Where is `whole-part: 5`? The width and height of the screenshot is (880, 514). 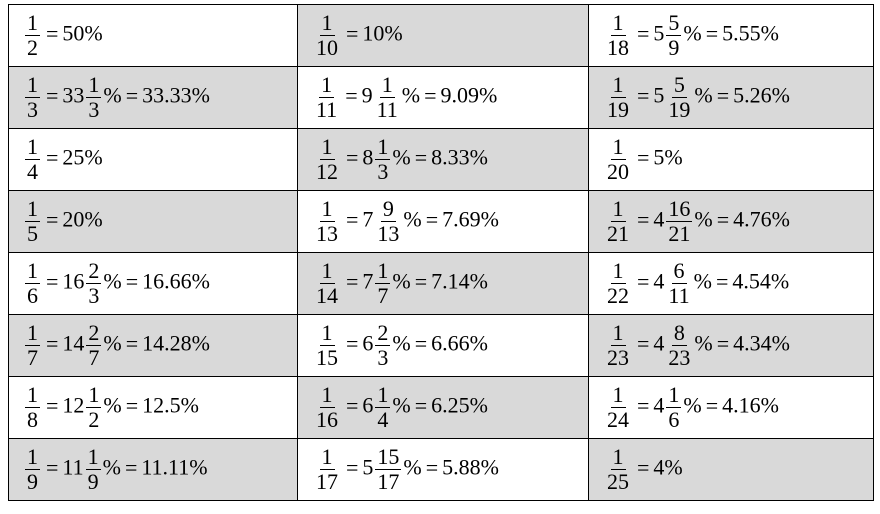 whole-part: 5 is located at coordinates (368, 467).